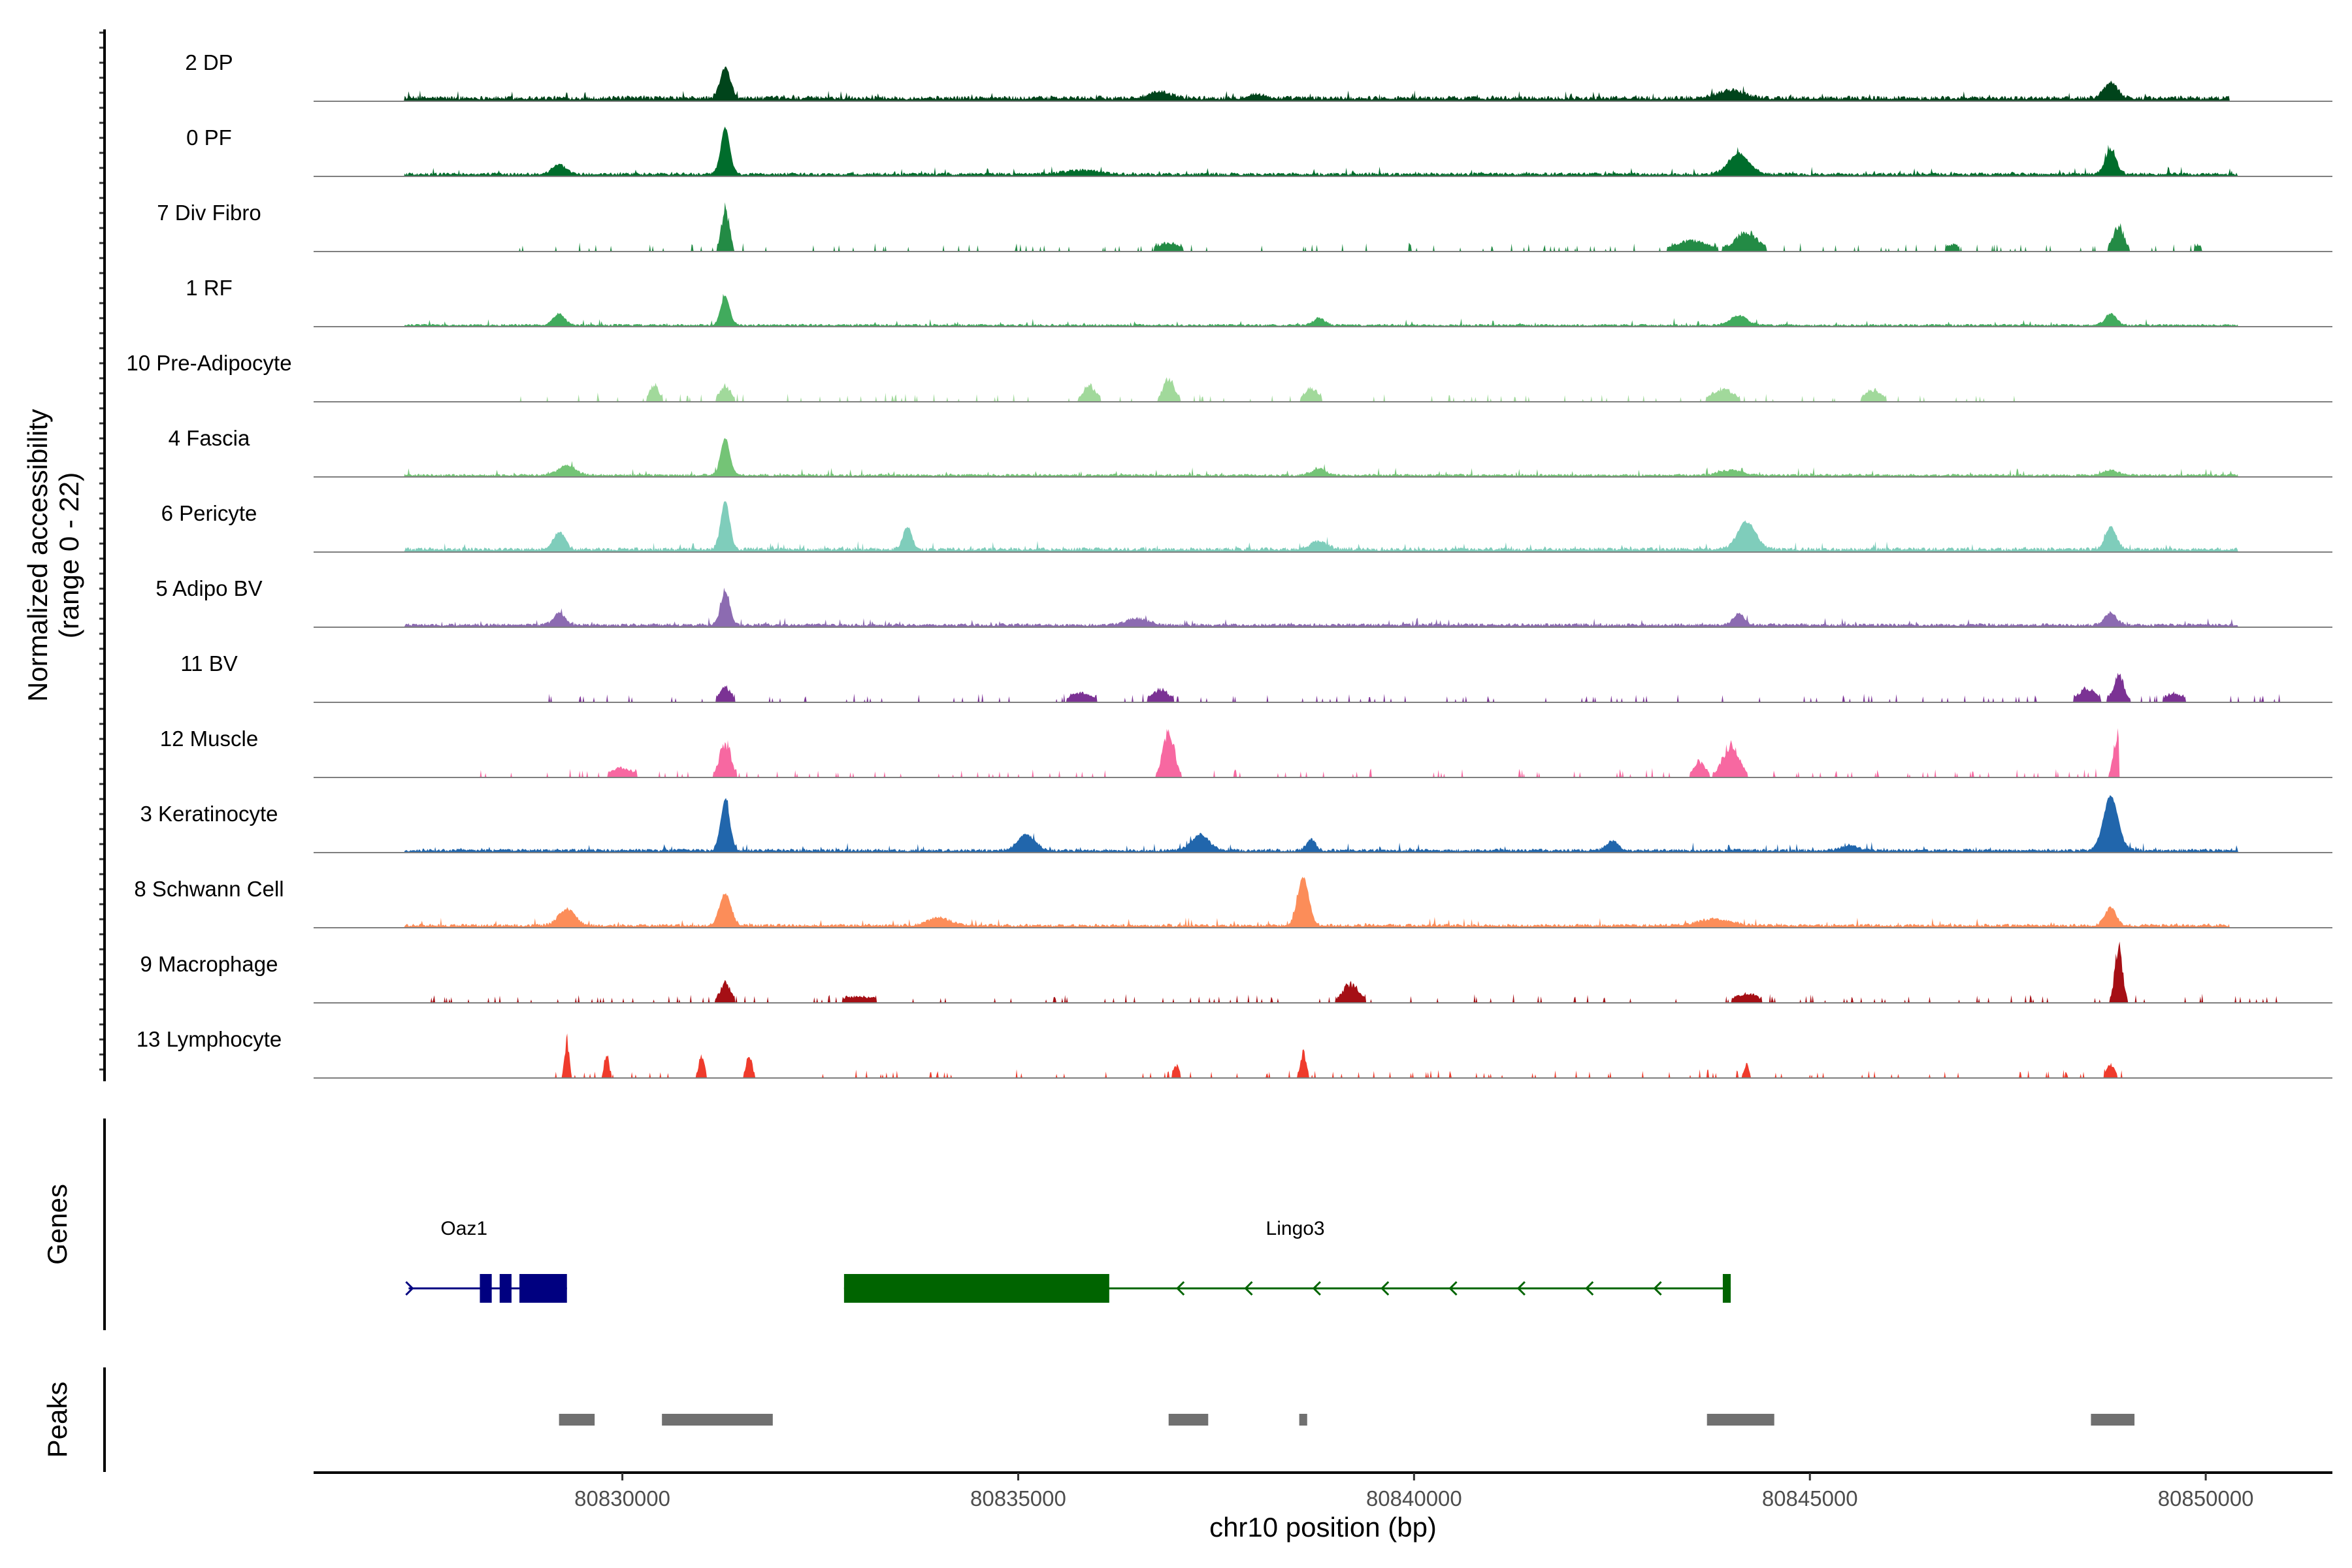 This screenshot has height=1568, width=2352. What do you see at coordinates (209, 438) in the screenshot?
I see `track-label: 4 Fascia` at bounding box center [209, 438].